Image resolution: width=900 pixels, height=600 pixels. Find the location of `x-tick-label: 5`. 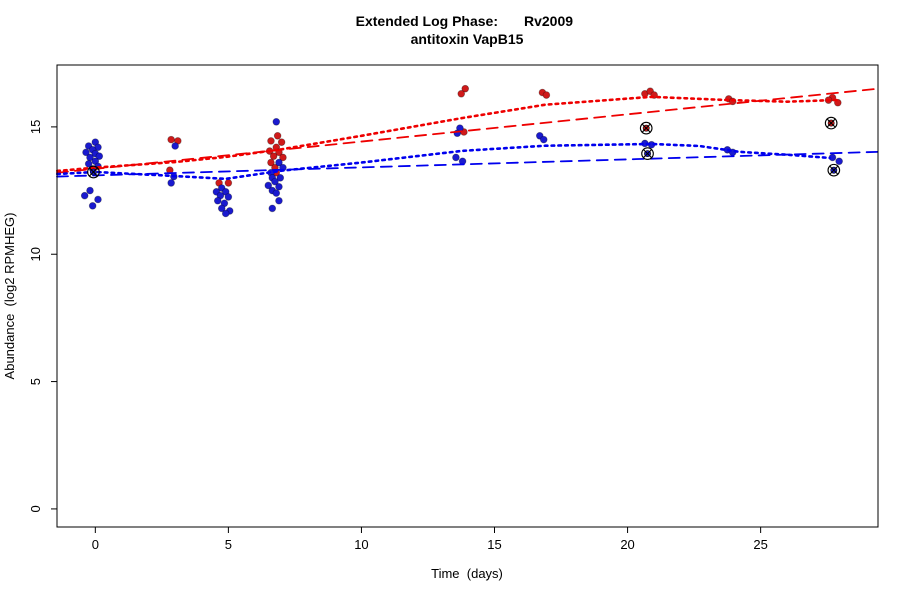

x-tick-label: 5 is located at coordinates (228, 544).